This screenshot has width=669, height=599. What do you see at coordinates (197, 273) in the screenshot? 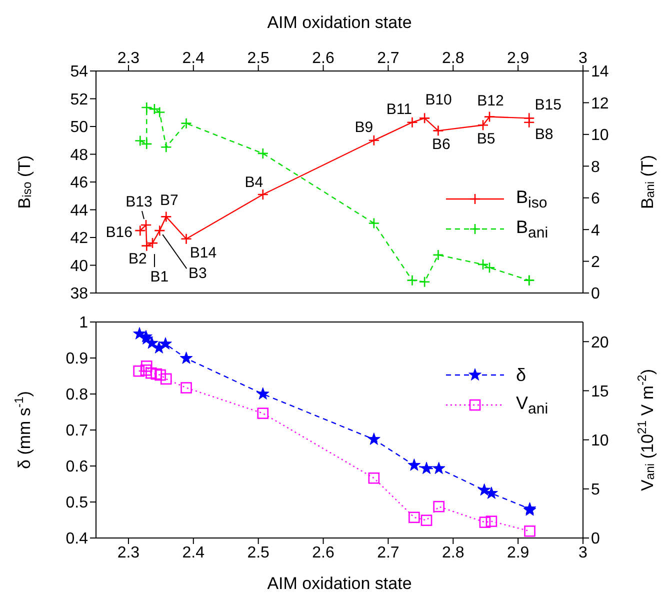
I see `annotation: B3` at bounding box center [197, 273].